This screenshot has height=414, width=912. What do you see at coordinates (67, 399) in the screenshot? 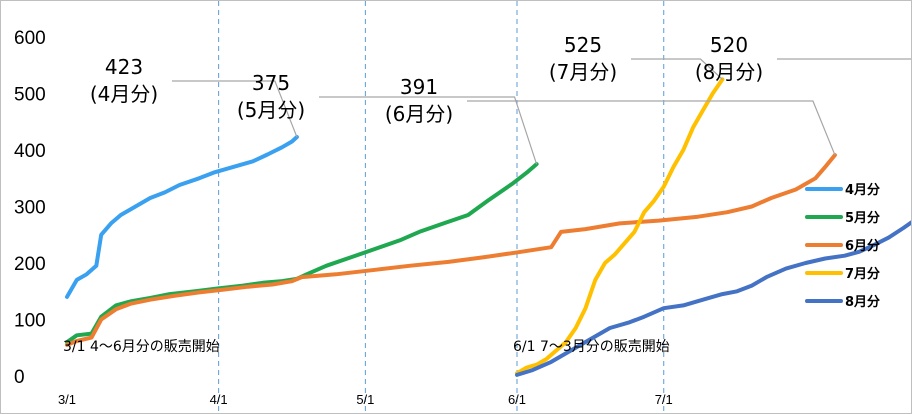
I see `x-tick-label: 3/1` at bounding box center [67, 399].